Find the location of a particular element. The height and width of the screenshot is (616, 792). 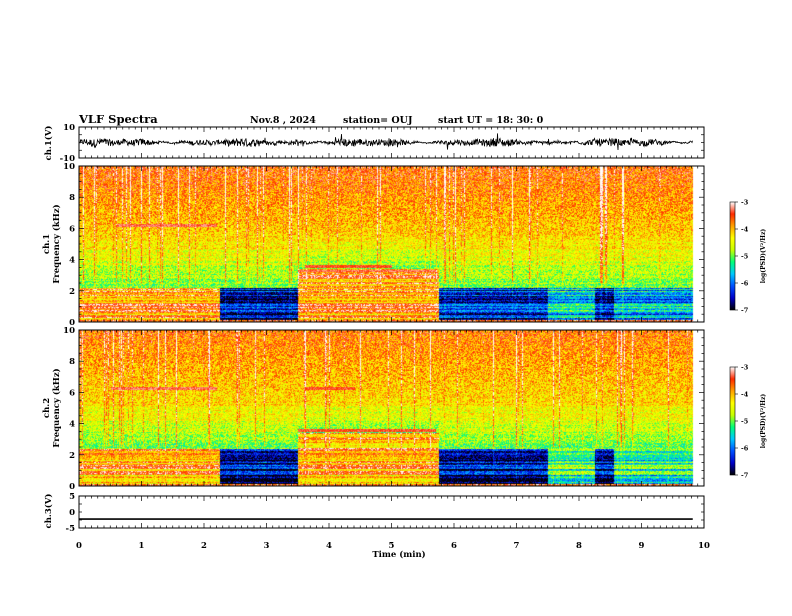

ch1-colorbar-label: log(PSD)(V²/Hz) is located at coordinates (763, 256).